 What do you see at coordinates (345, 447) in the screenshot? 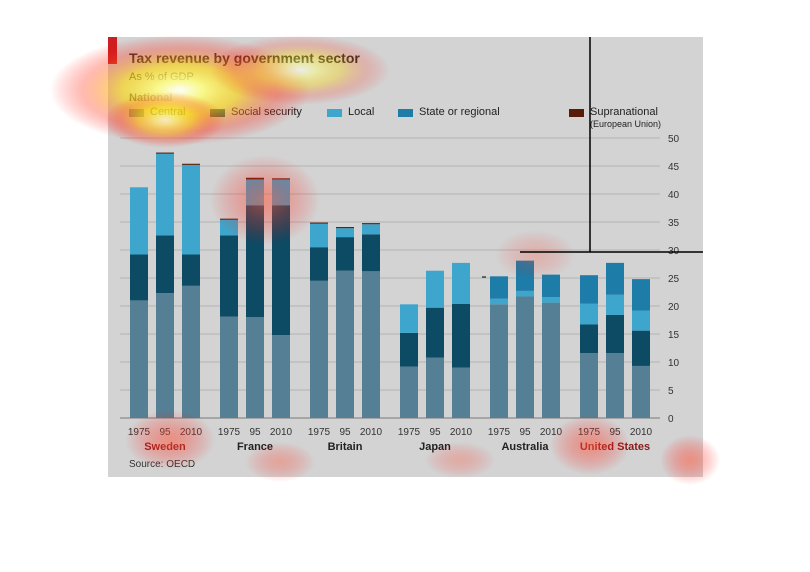
I see `country-label: Britain` at bounding box center [345, 447].